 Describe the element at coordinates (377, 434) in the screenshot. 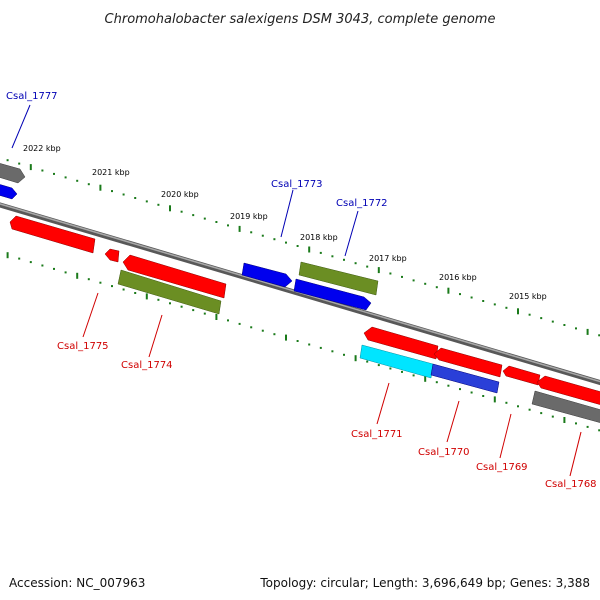

I see `gene-label: Csal_1771` at that location.